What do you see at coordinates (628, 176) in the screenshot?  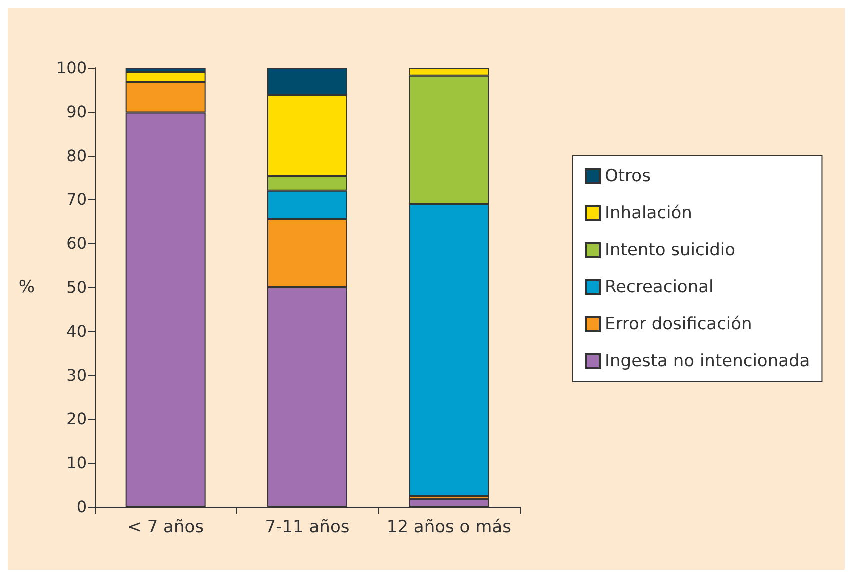 I see `legend-label: Otros` at bounding box center [628, 176].